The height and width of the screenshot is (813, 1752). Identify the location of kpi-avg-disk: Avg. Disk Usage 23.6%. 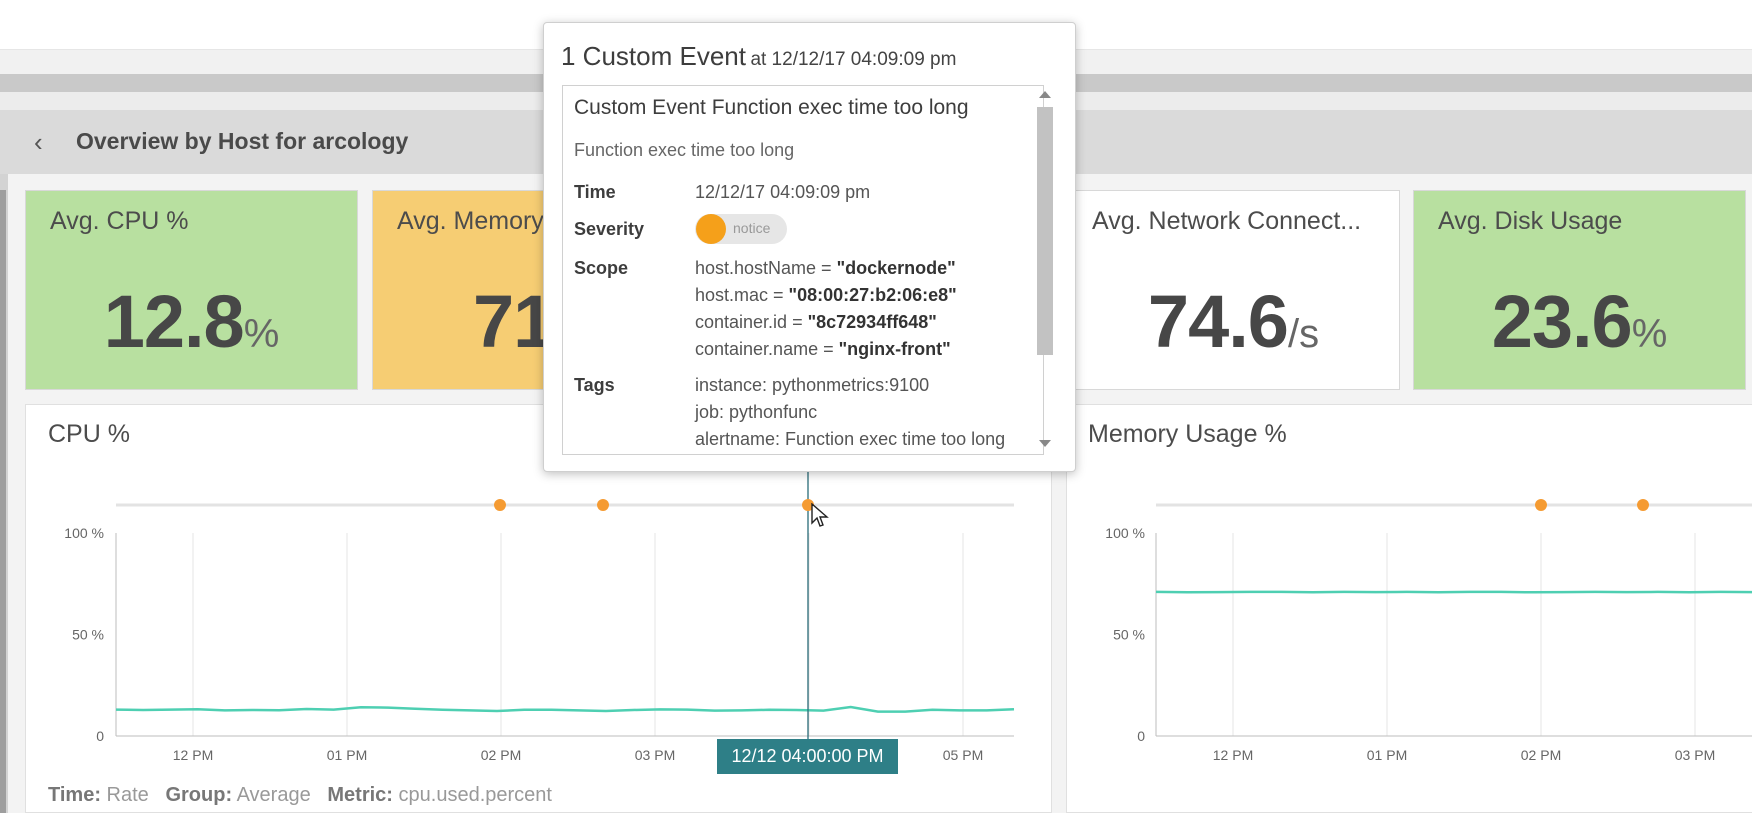
(1579, 290).